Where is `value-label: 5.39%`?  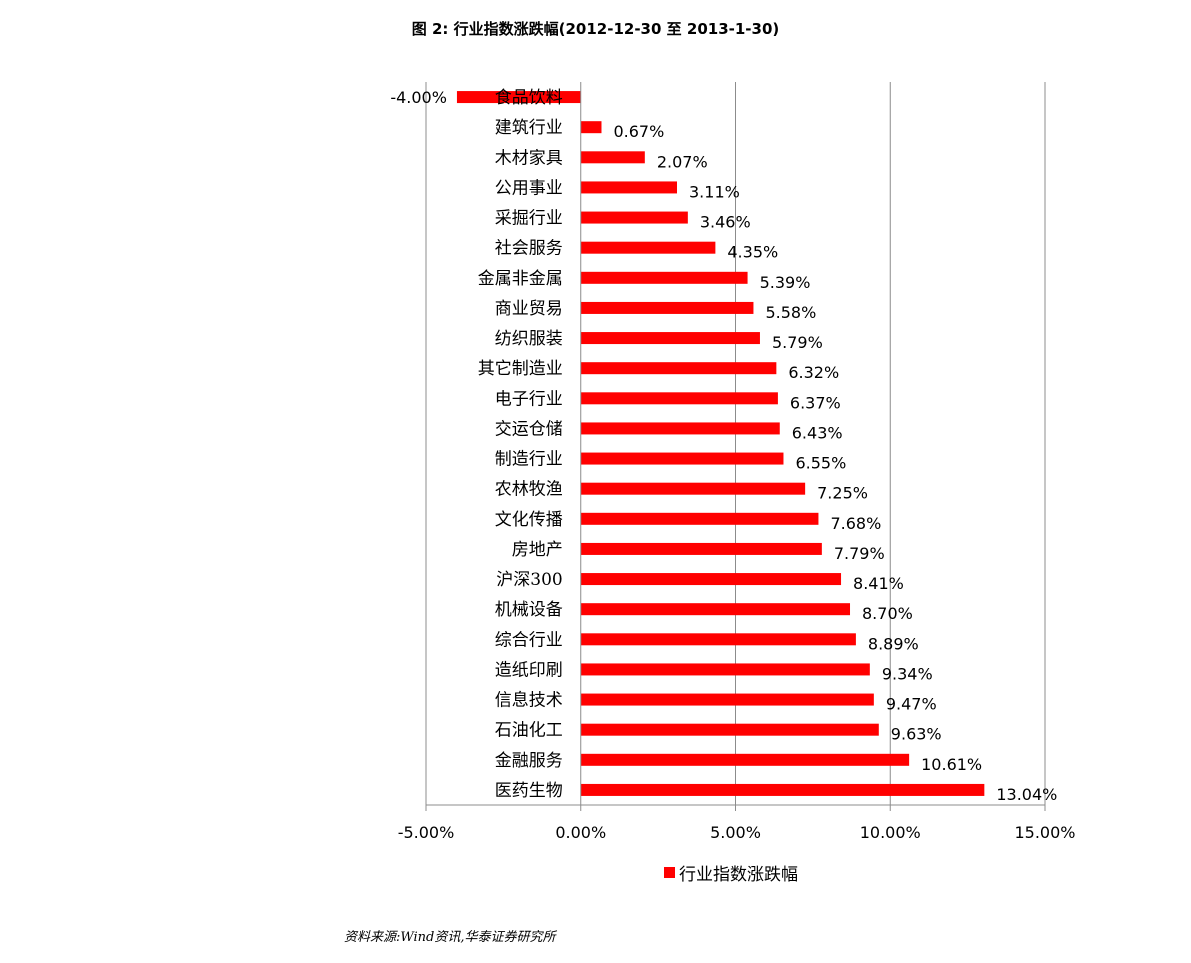 value-label: 5.39% is located at coordinates (785, 282).